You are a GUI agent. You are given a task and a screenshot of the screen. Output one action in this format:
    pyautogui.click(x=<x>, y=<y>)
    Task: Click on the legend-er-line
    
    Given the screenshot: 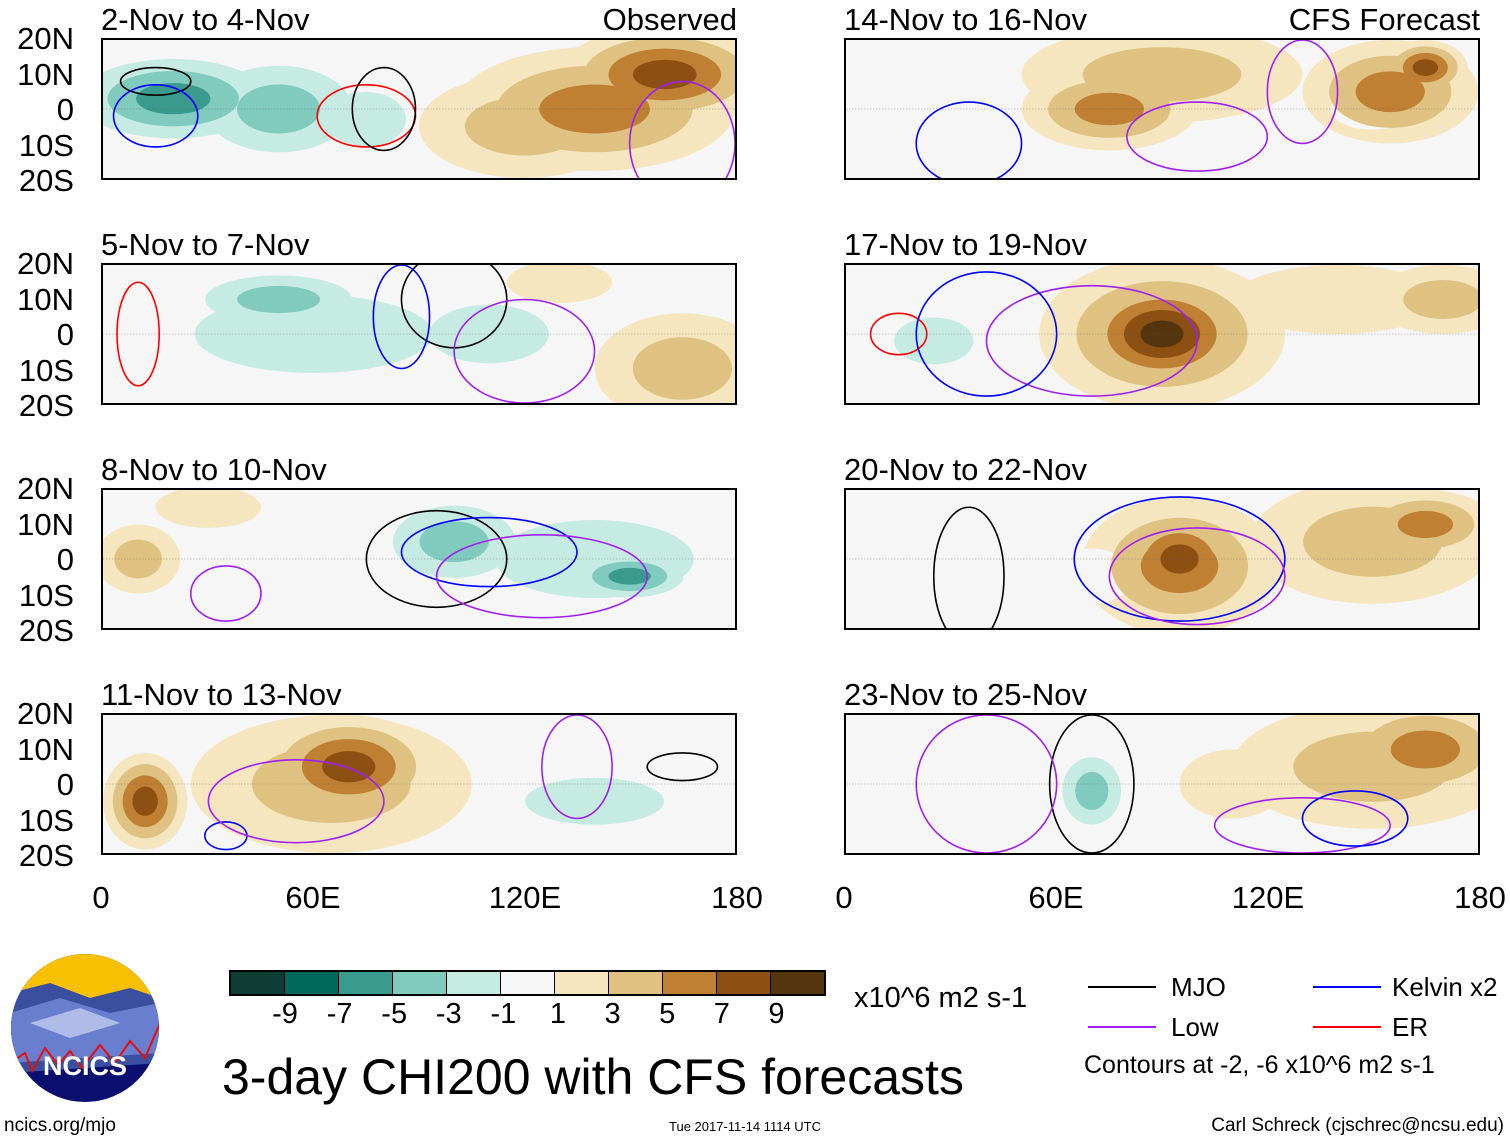 What is the action you would take?
    pyautogui.click(x=1347, y=1027)
    